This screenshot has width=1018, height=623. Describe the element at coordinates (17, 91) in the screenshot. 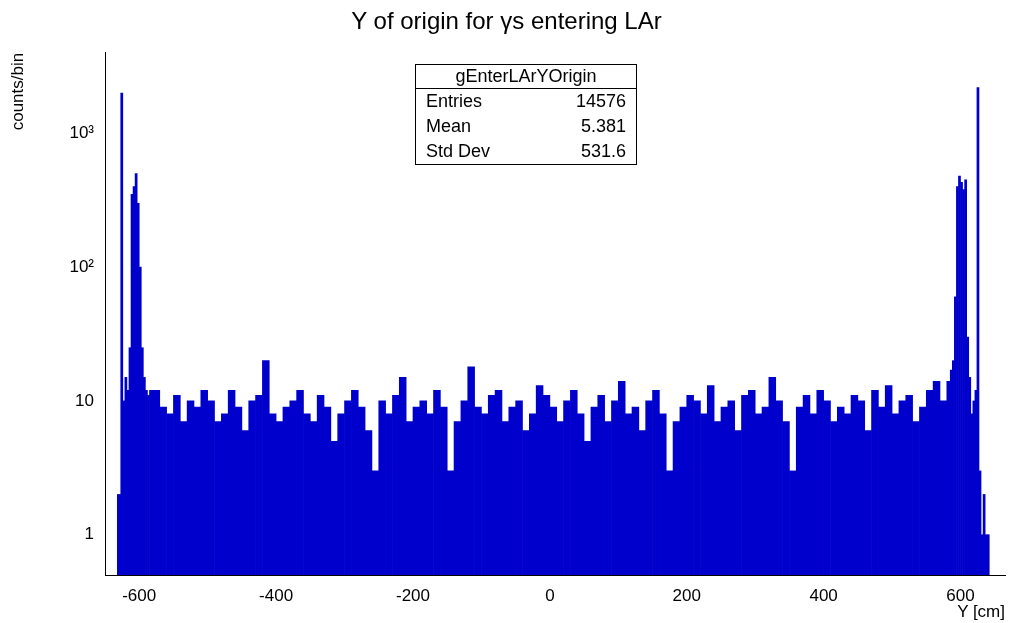

I see `y-axis-title: counts/bin` at that location.